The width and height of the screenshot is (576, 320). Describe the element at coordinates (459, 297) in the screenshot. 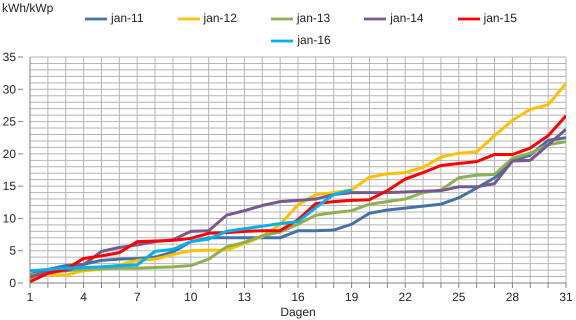

I see `x-tick-label: 25` at that location.